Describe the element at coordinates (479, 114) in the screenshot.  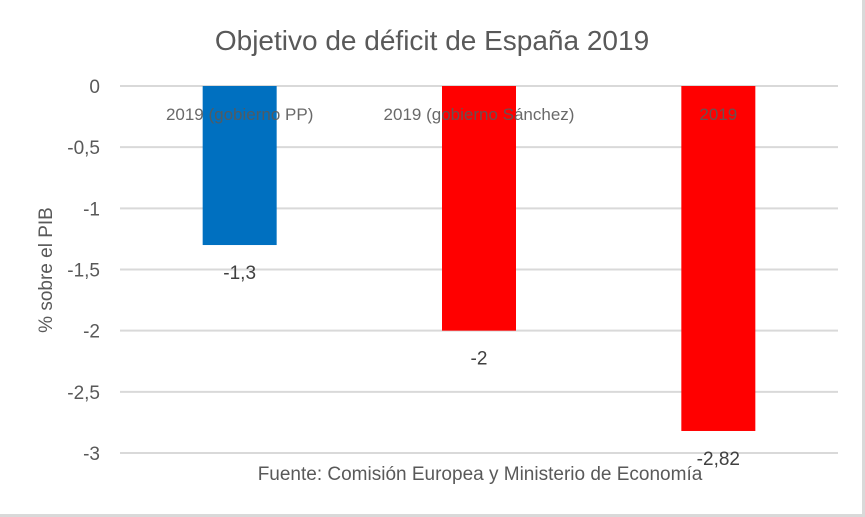
I see `category-label: 2019 (gobierno Sánchez)` at that location.